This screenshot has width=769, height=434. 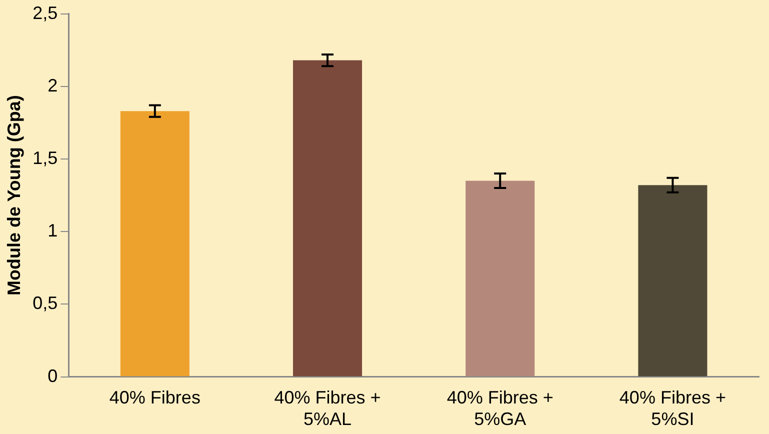 I want to click on y-tick-label: 1, so click(x=53, y=230).